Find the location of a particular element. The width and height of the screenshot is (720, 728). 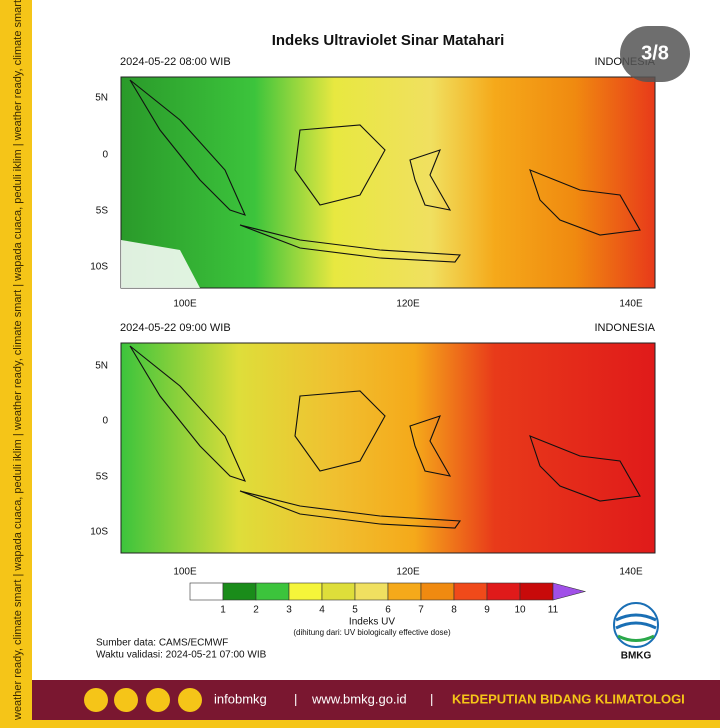

validity: Waktu validasi: 2024-05-21 07:00 WIB is located at coordinates (181, 655).